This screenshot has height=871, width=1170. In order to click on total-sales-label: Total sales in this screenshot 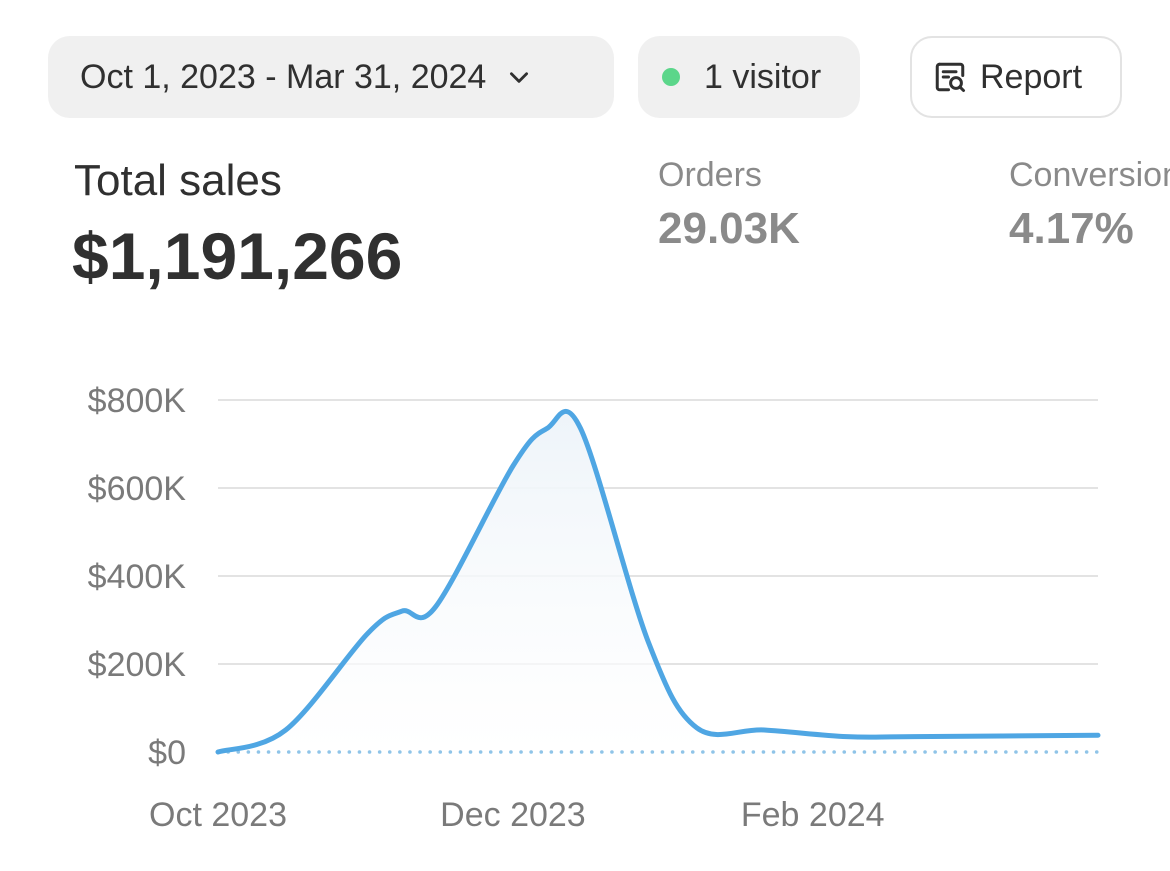, I will do `click(178, 180)`.